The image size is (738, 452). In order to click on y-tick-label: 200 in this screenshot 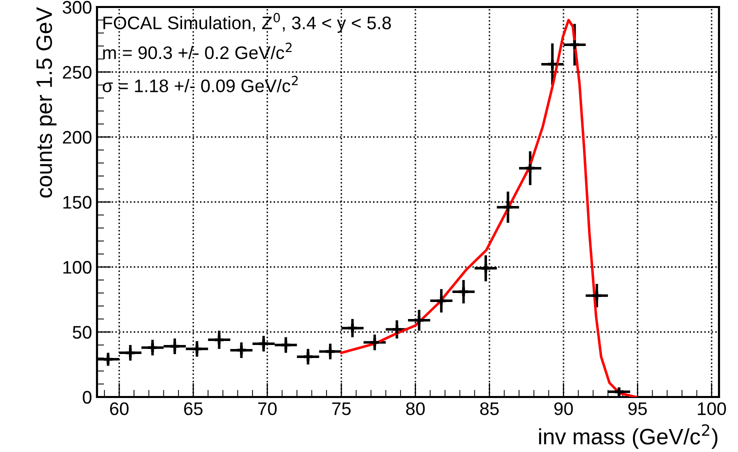, I will do `click(77, 137)`.